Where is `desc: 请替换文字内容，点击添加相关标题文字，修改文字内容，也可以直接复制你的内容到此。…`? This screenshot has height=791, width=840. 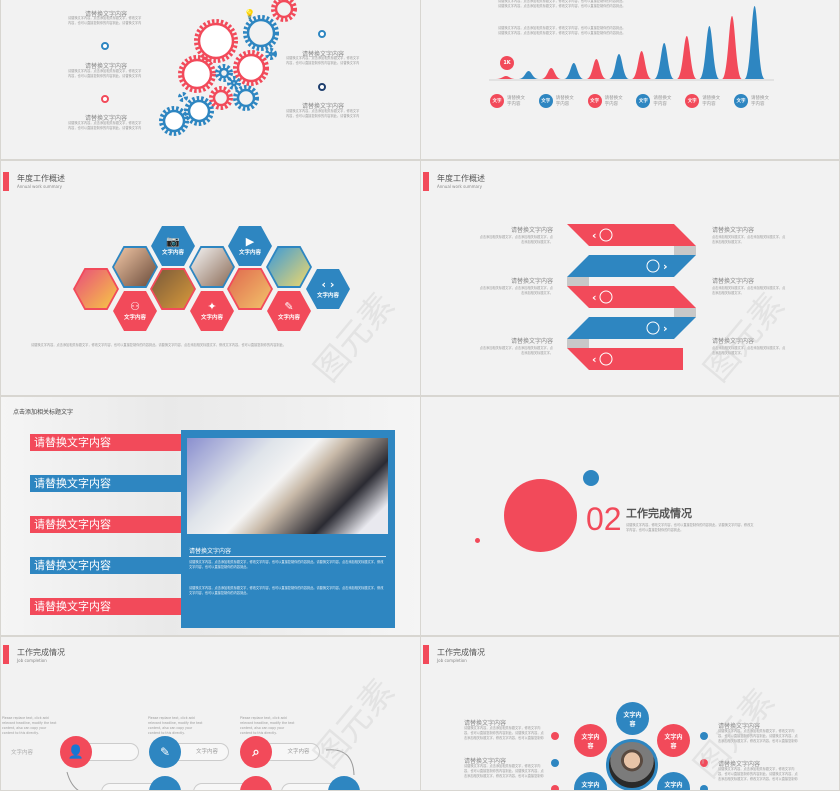 desc: 请替换文字内容，点击添加相关标题文字，修改文字内容，也可以直接复制你的内容到此。… is located at coordinates (323, 113).